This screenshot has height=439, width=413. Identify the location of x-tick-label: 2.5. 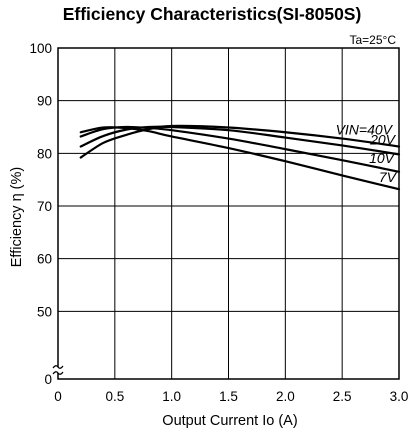
(342, 396).